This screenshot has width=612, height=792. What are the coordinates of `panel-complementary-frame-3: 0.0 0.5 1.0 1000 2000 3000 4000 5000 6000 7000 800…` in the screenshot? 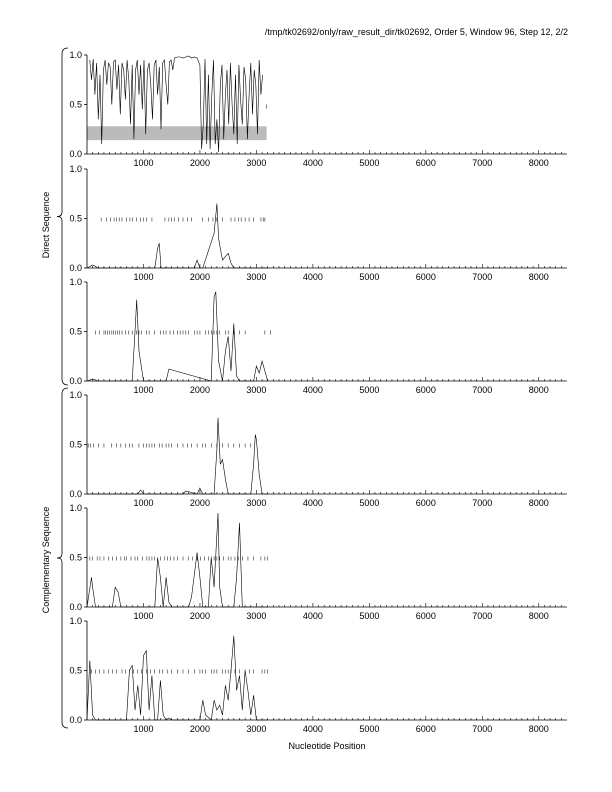 It's located at (318, 675).